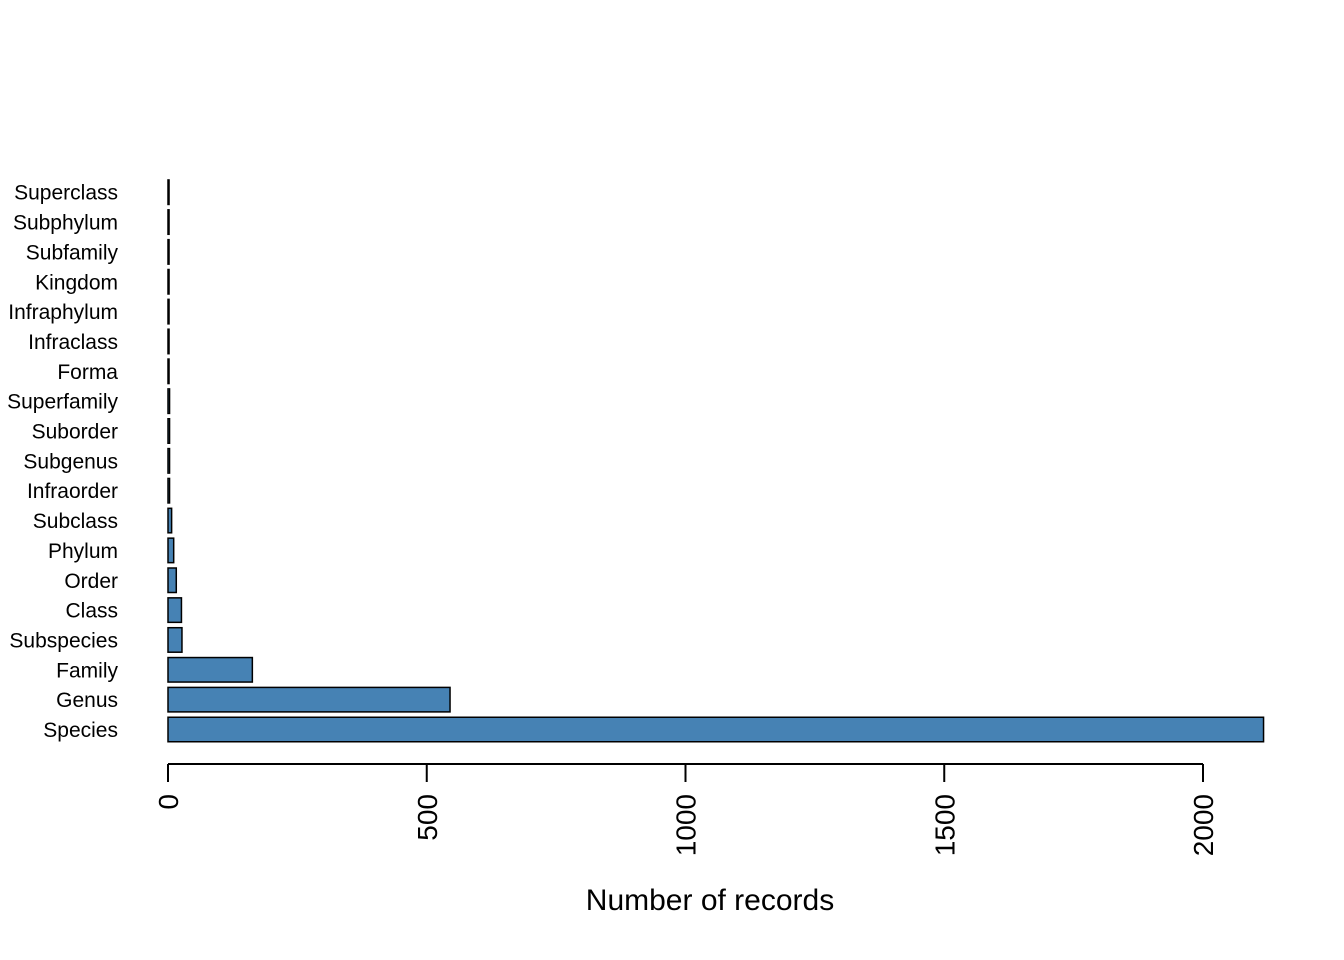 Image resolution: width=1344 pixels, height=960 pixels. What do you see at coordinates (168, 251) in the screenshot?
I see `bar-subfamily` at bounding box center [168, 251].